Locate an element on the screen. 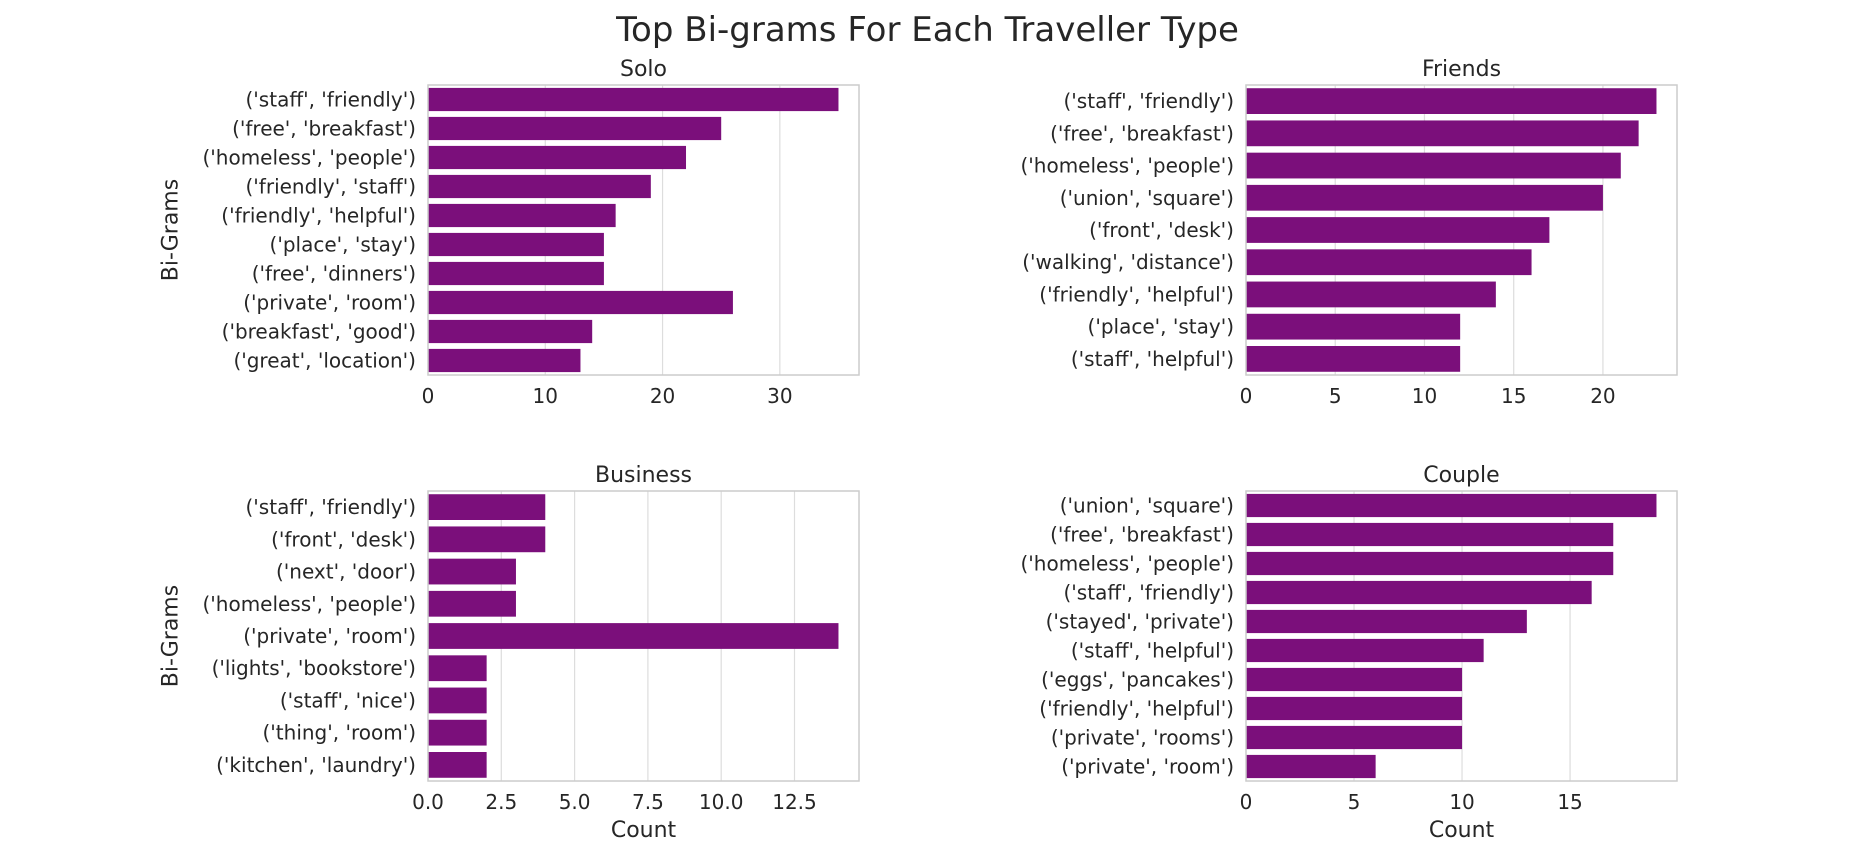  figure-title: Top Bi-grams For Each Traveller Type is located at coordinates (927, 30).